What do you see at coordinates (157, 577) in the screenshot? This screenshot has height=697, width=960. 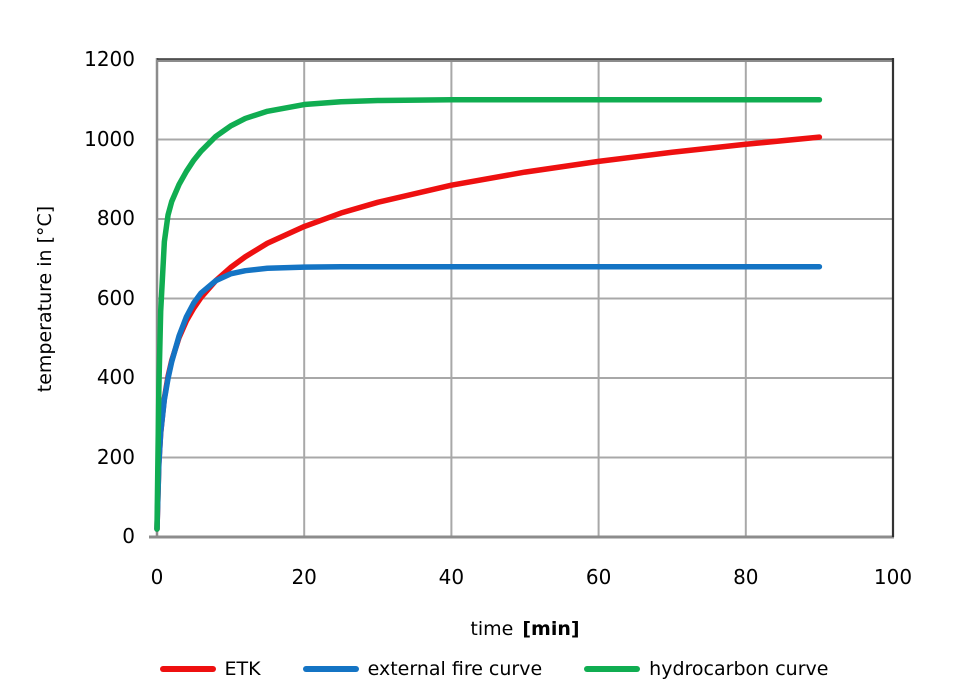 I see `x-tick-label: 0` at bounding box center [157, 577].